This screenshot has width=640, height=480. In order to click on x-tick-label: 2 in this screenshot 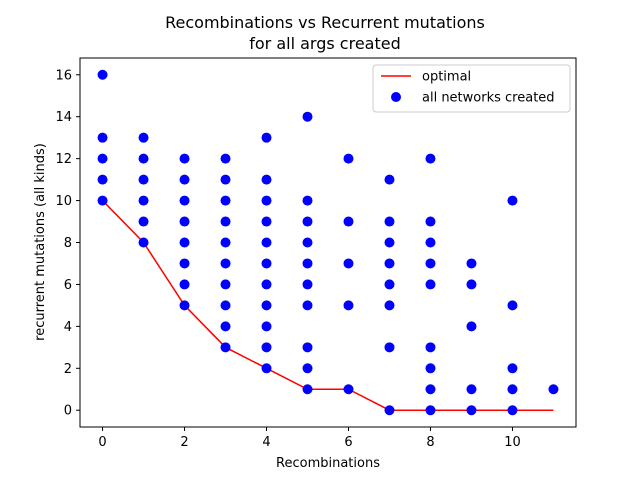, I will do `click(184, 442)`.